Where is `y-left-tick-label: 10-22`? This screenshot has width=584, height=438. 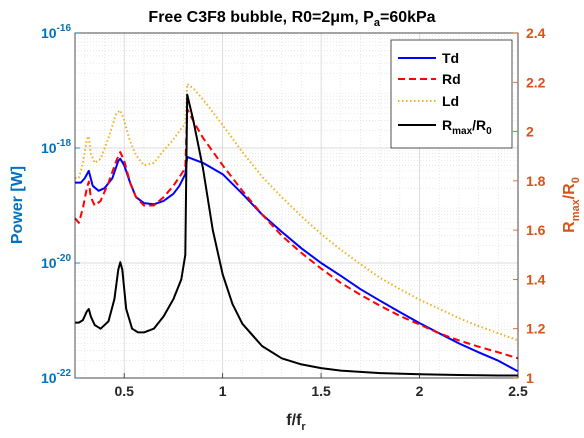
y-left-tick-label: 10-22 is located at coordinates (56, 377).